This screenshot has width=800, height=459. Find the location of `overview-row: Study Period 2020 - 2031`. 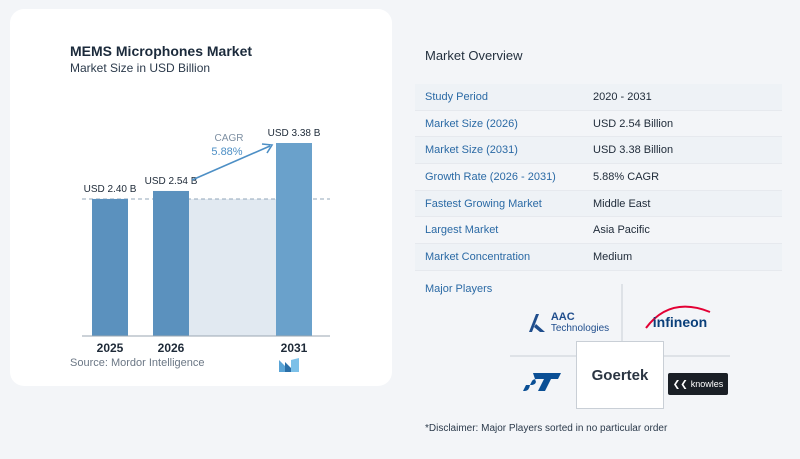

overview-row: Study Period 2020 - 2031 is located at coordinates (598, 97).